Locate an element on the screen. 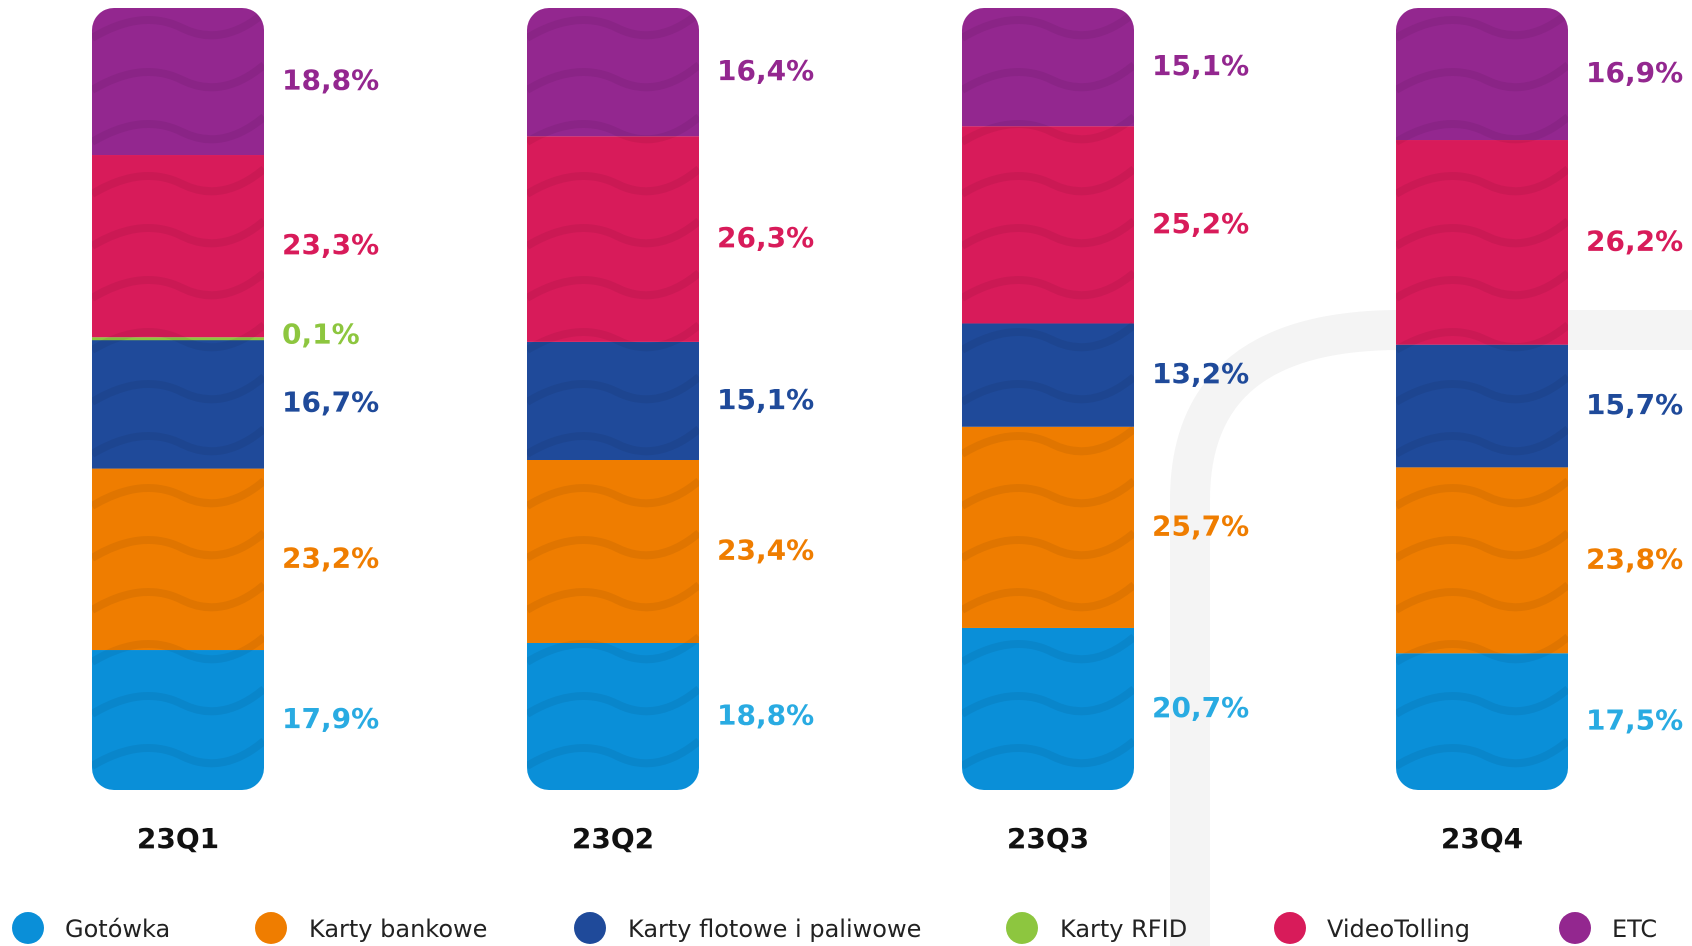 The width and height of the screenshot is (1692, 946). value-label: 15,1% is located at coordinates (765, 399).